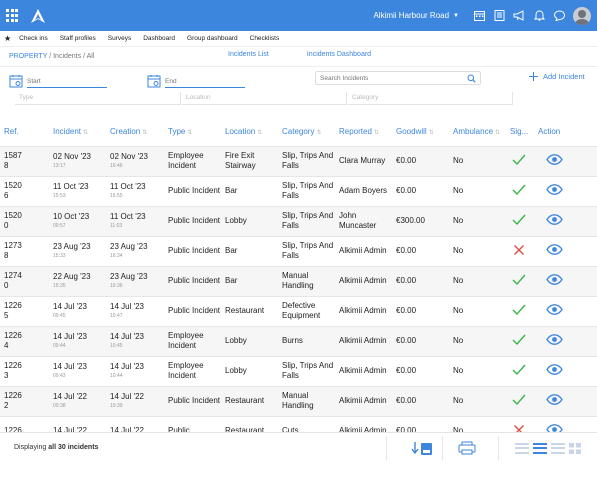 This screenshot has width=597, height=500. What do you see at coordinates (159, 38) in the screenshot?
I see `nav-item-dashboard: Dashboard` at bounding box center [159, 38].